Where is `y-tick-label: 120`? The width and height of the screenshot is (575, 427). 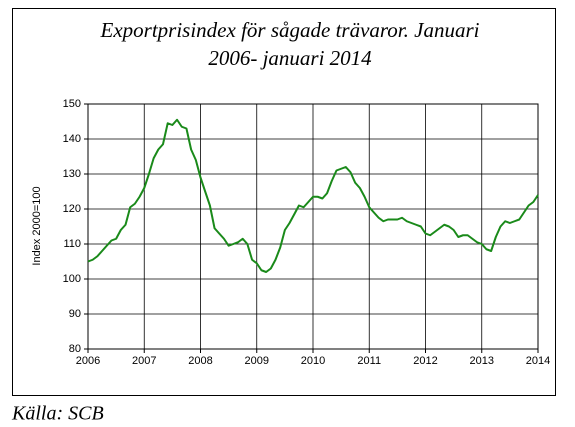
y-tick-label: 120 is located at coordinates (72, 209).